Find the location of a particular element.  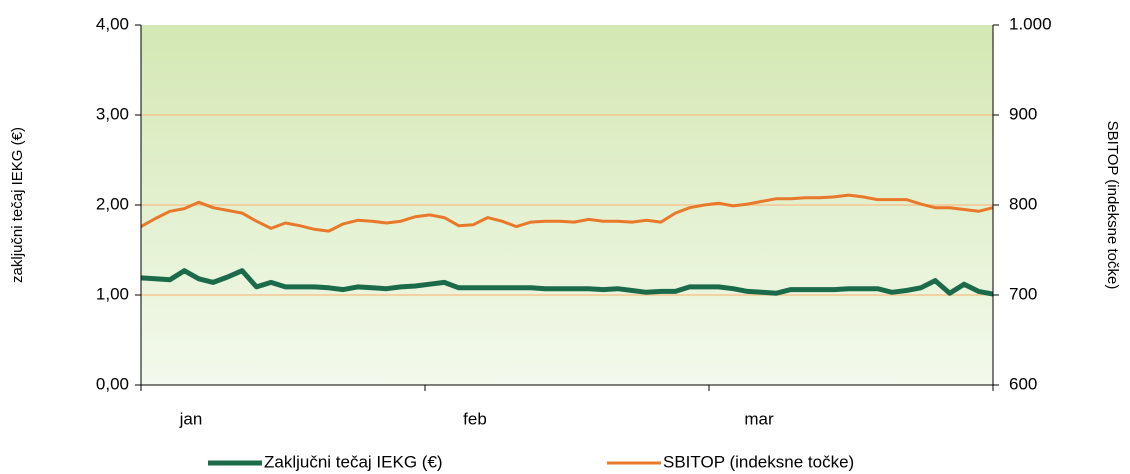

y-tick-label: 2,00 is located at coordinates (112, 203).